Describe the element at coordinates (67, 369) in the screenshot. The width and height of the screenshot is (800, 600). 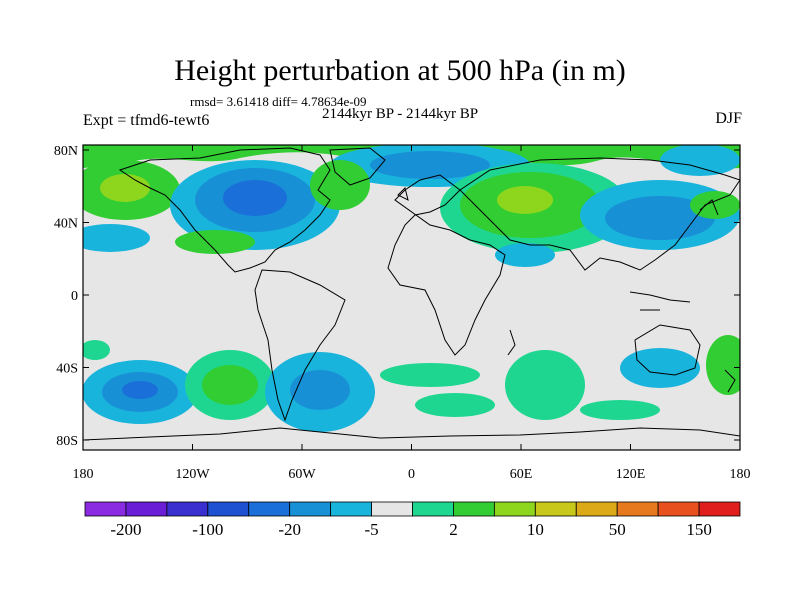
I see `y-tick-label: 40S` at that location.